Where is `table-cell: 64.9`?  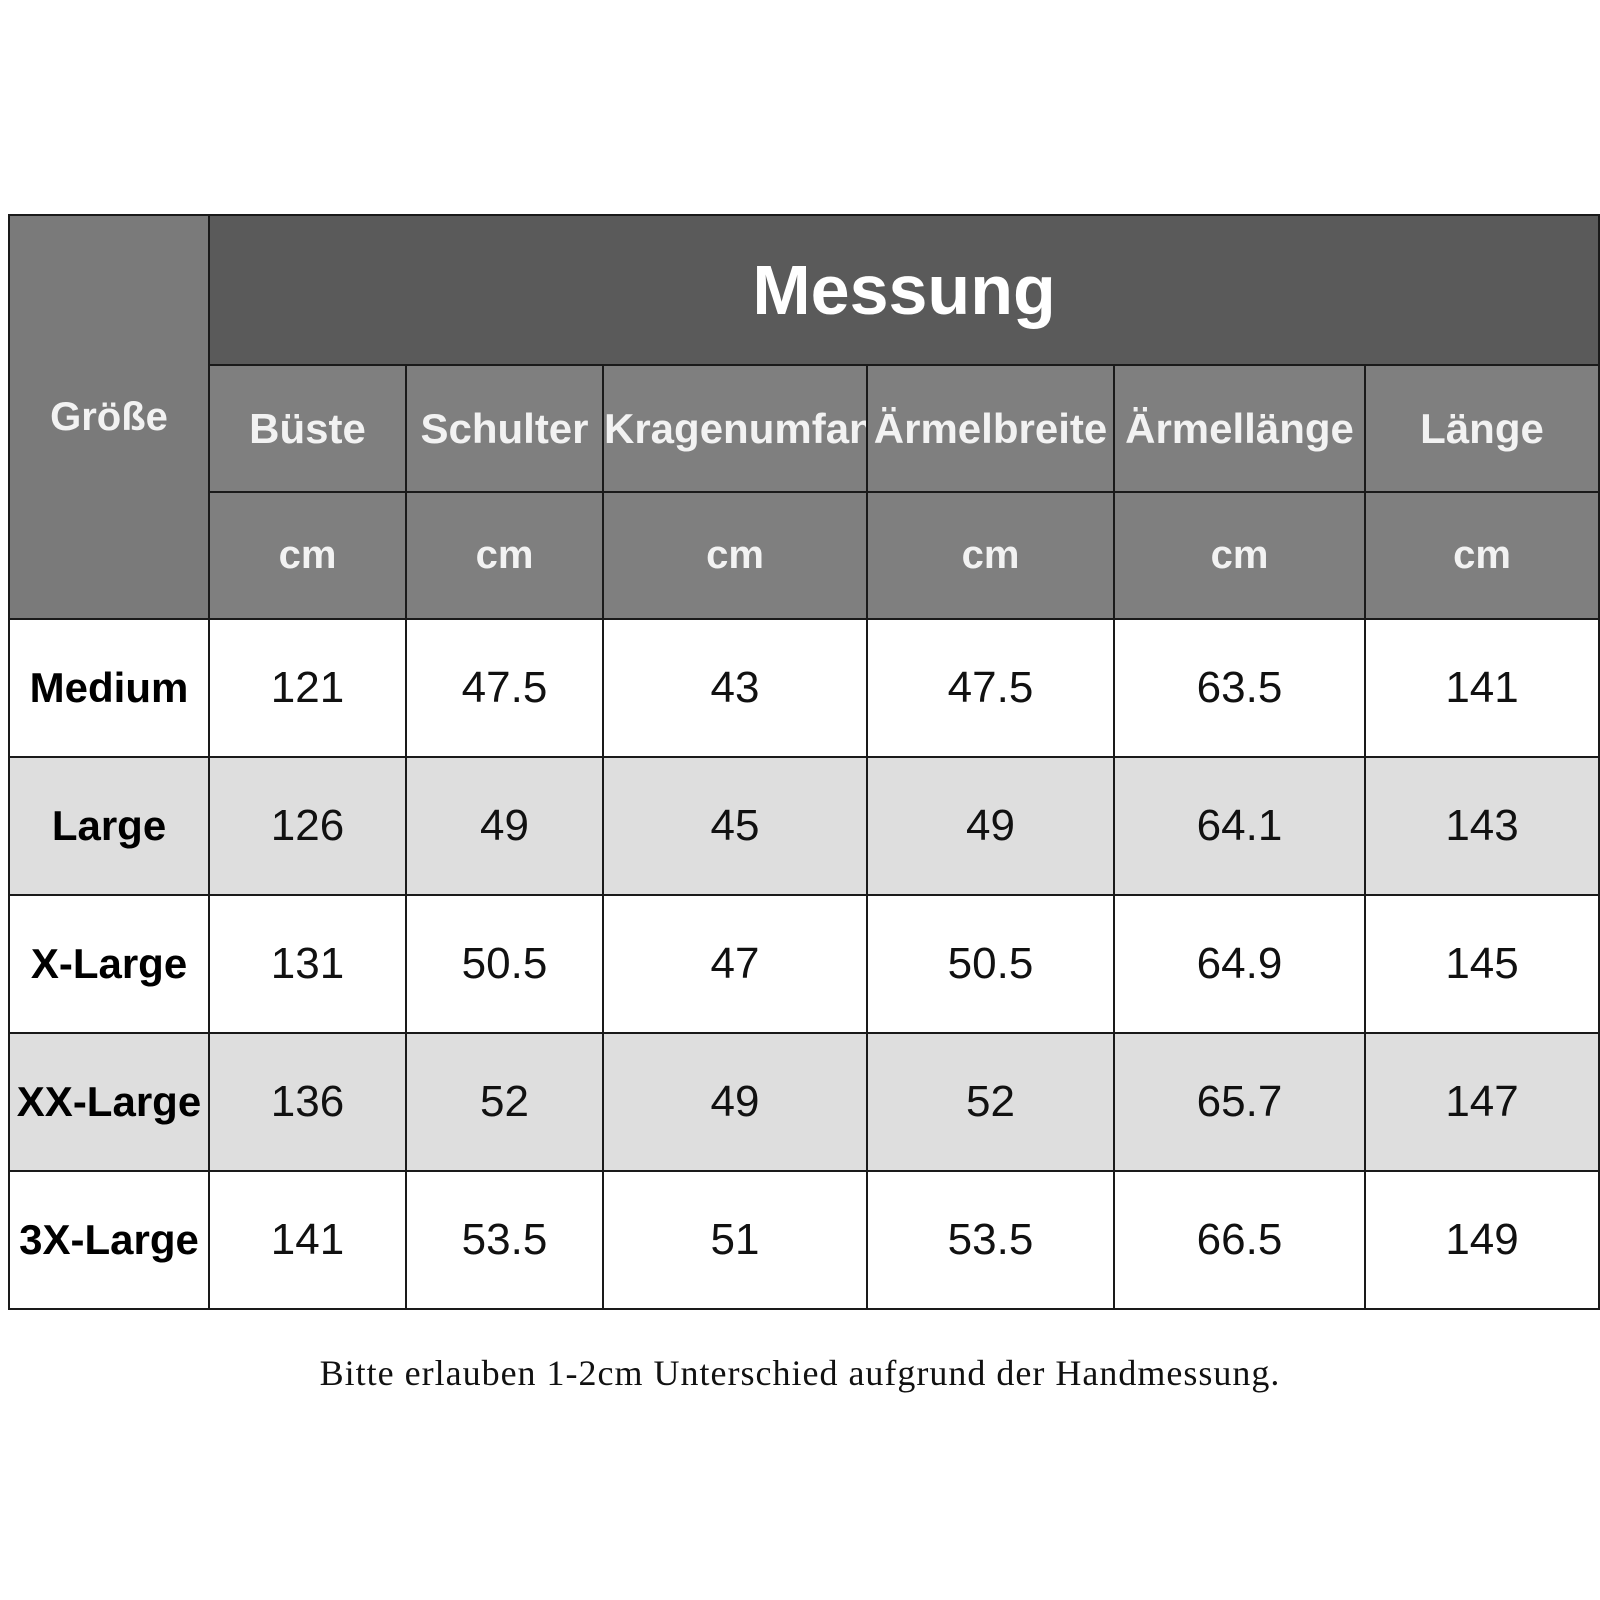 table-cell: 64.9 is located at coordinates (1239, 964).